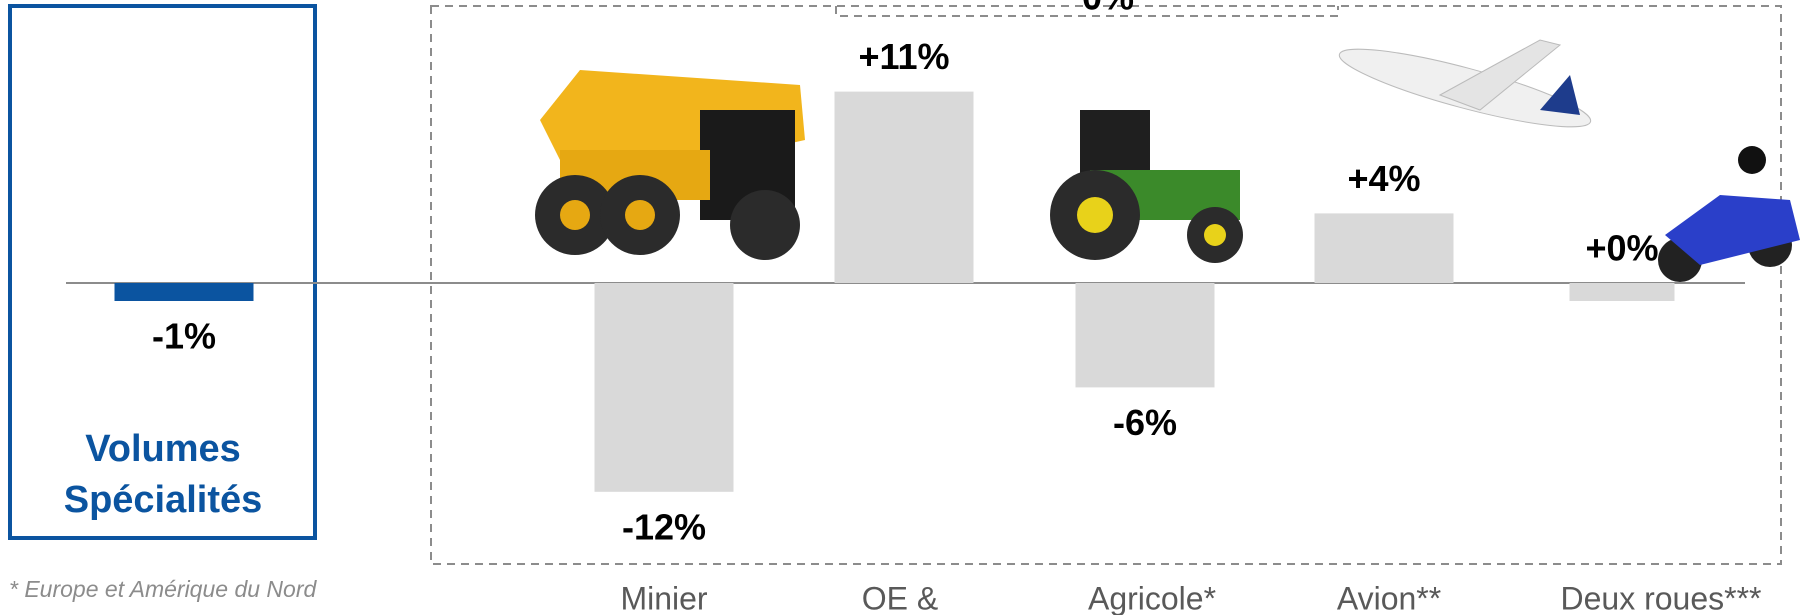 Image resolution: width=1804 pixels, height=615 pixels. Describe the element at coordinates (1621, 248) in the screenshot. I see `value-label: +0%` at that location.